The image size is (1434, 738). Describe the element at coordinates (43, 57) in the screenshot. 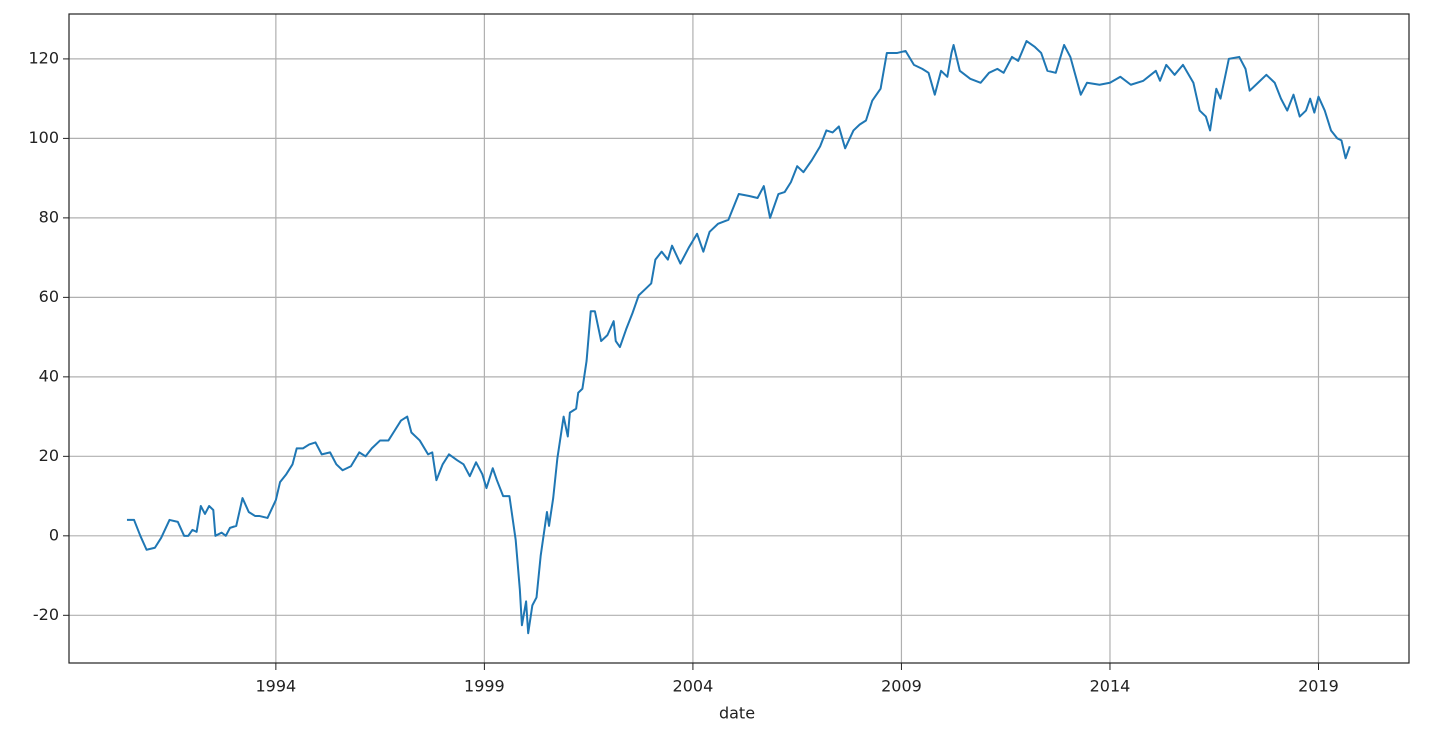

I see `y-tick-label: 120` at that location.